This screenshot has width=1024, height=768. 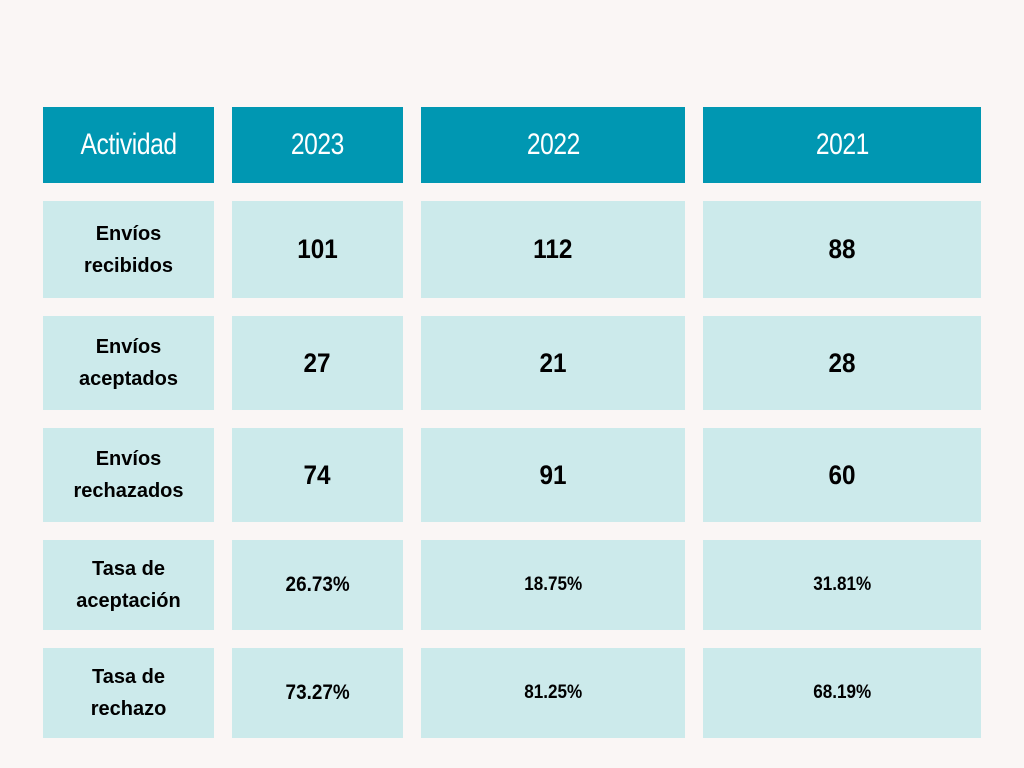 I want to click on header-2023: 2023, so click(x=317, y=145).